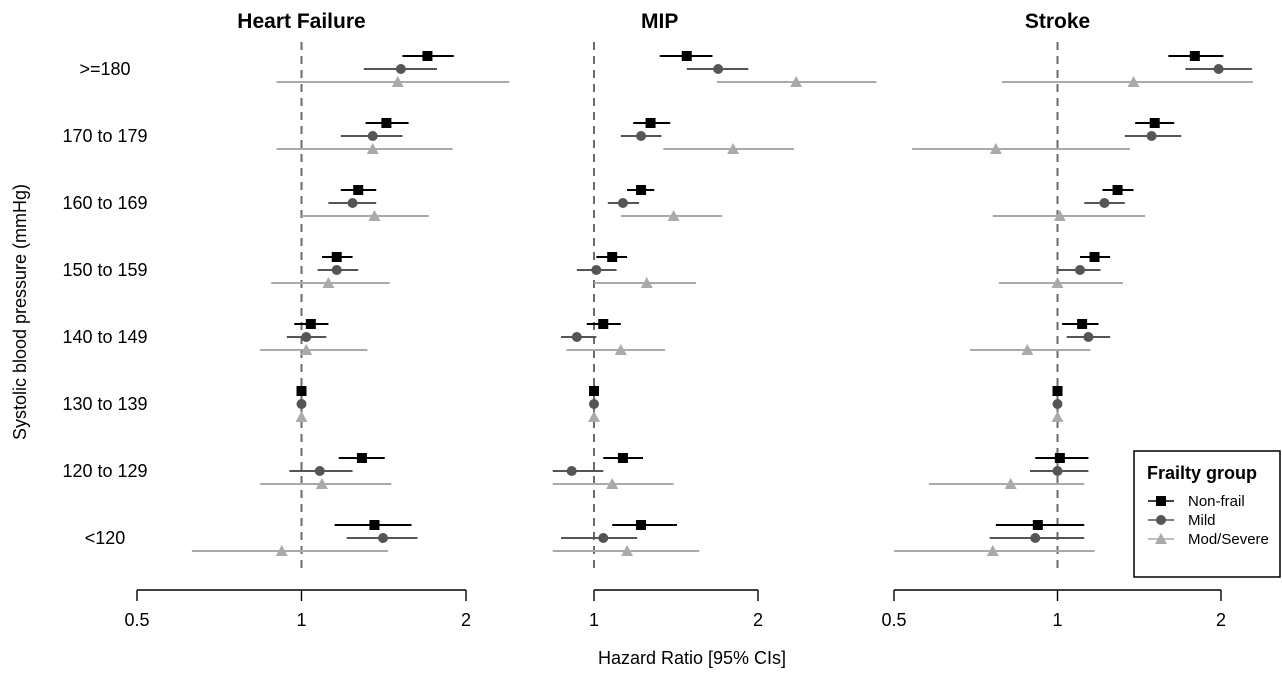  What do you see at coordinates (1161, 538) in the screenshot?
I see `legend-marker` at bounding box center [1161, 538].